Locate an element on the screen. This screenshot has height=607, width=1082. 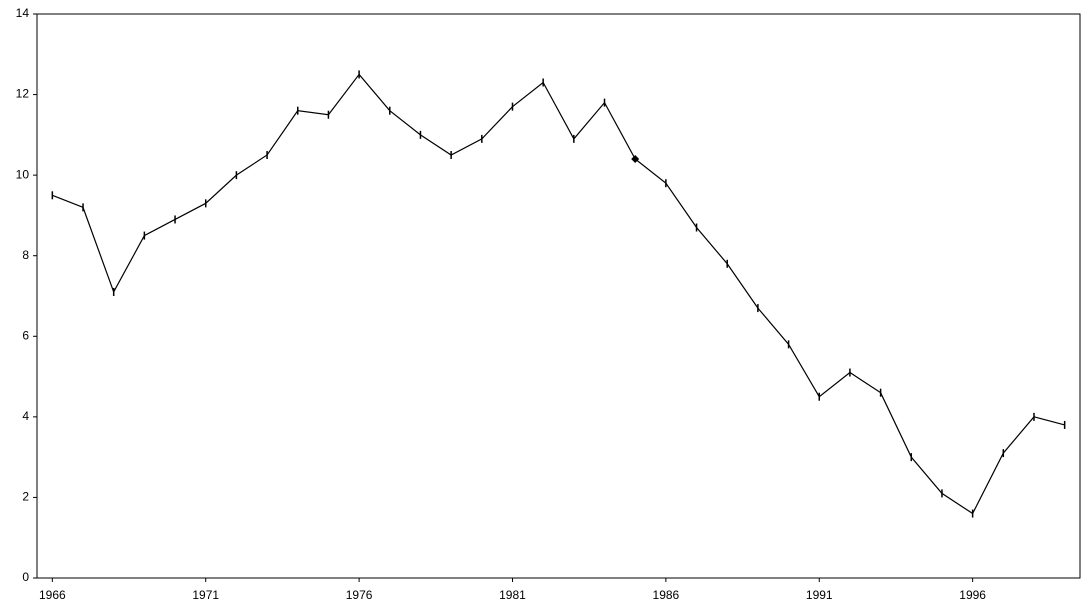
y-tick-label: 6 is located at coordinates (25, 335).